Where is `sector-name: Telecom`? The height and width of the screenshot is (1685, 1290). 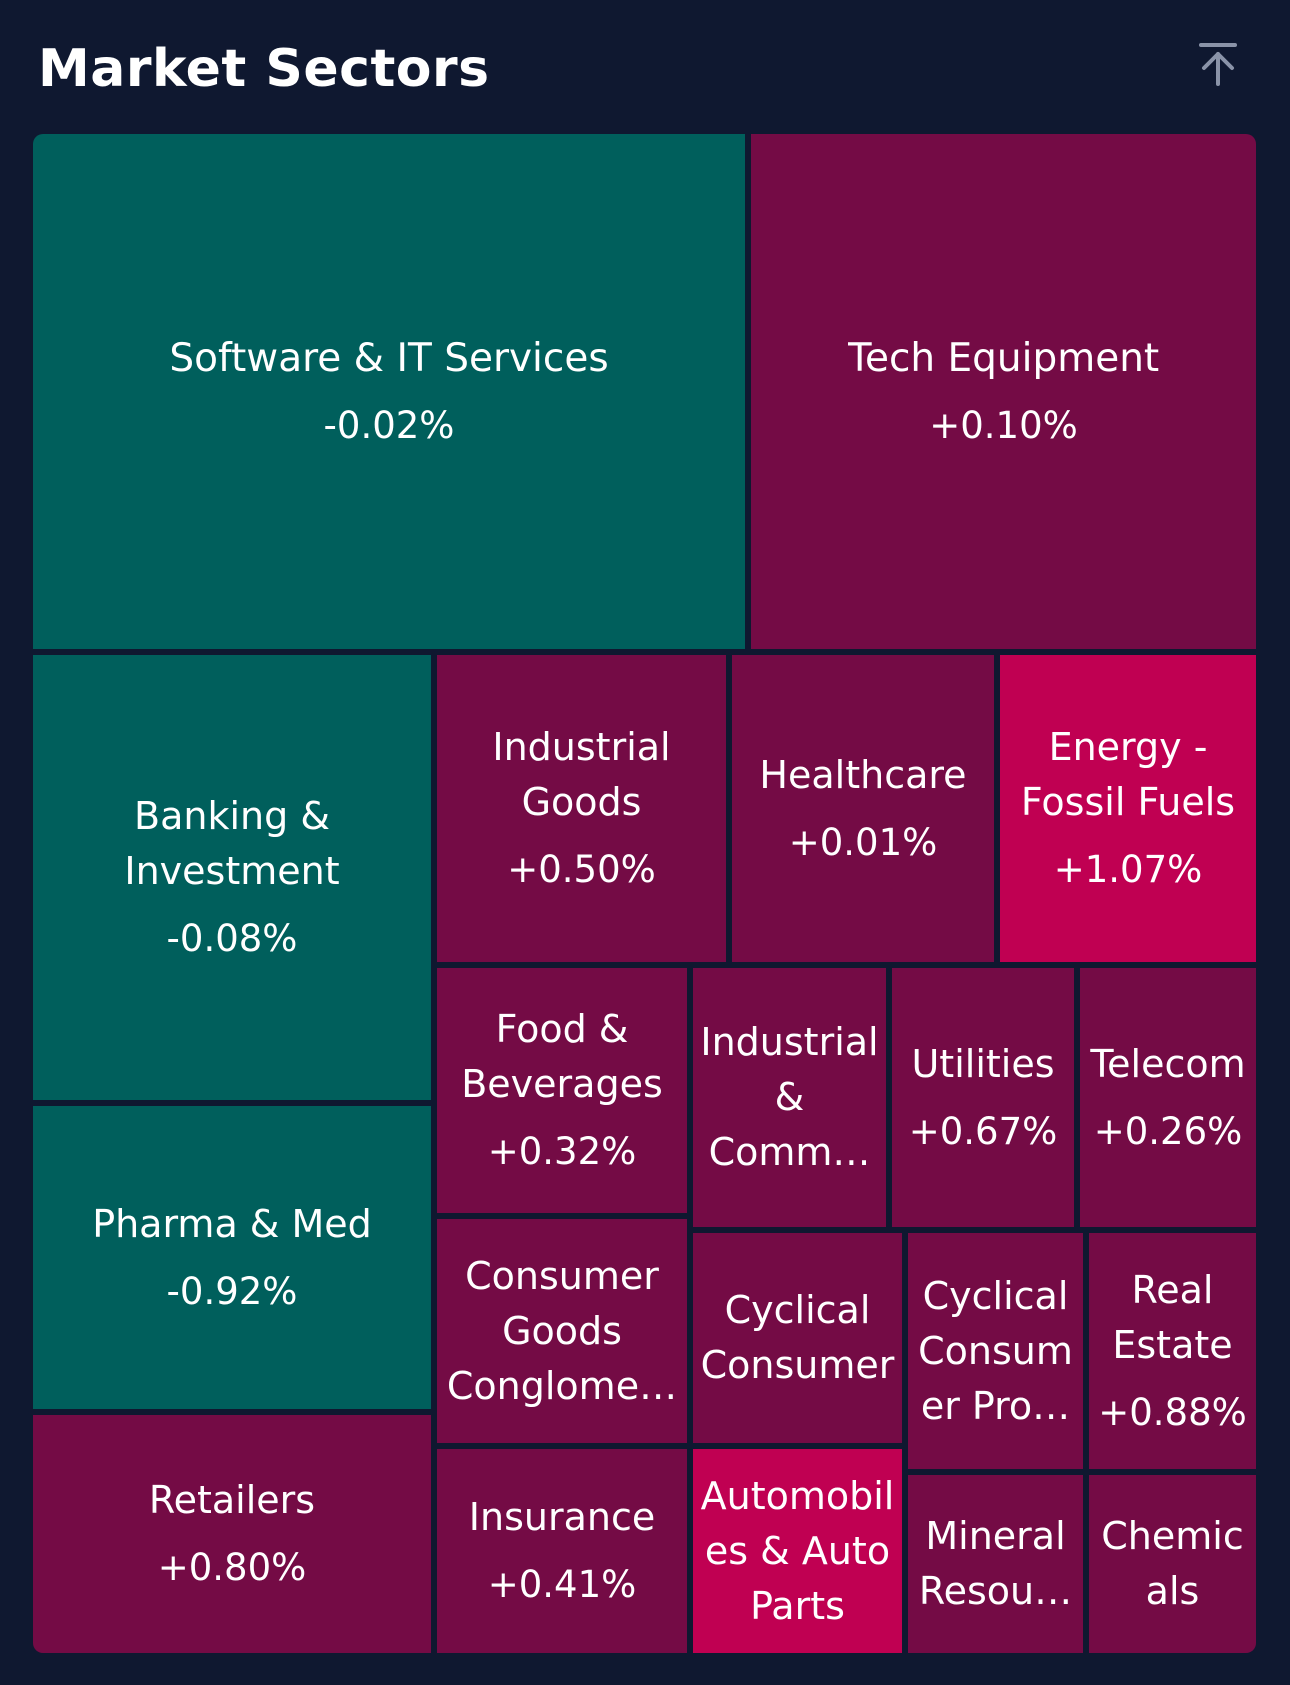 sector-name: Telecom is located at coordinates (1168, 1063).